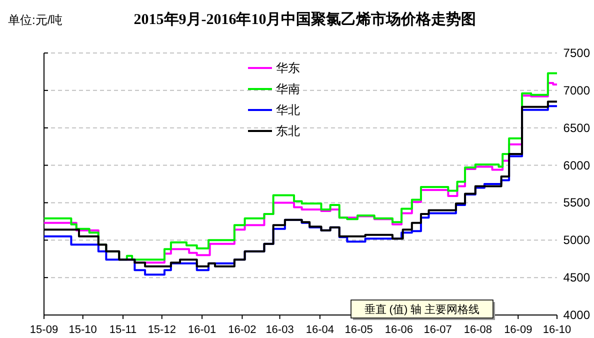  I want to click on legend-label: 华南, so click(288, 89).